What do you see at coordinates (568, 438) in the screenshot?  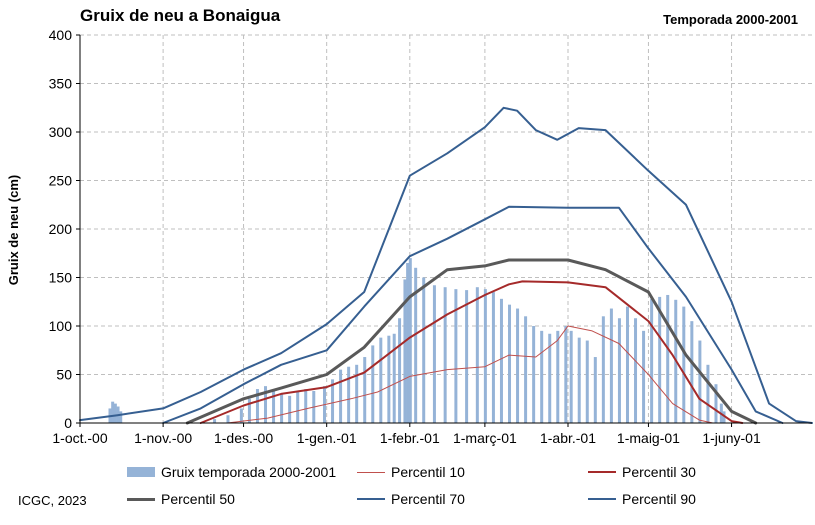 I see `x-tick-label: 1-abr.-01` at bounding box center [568, 438].